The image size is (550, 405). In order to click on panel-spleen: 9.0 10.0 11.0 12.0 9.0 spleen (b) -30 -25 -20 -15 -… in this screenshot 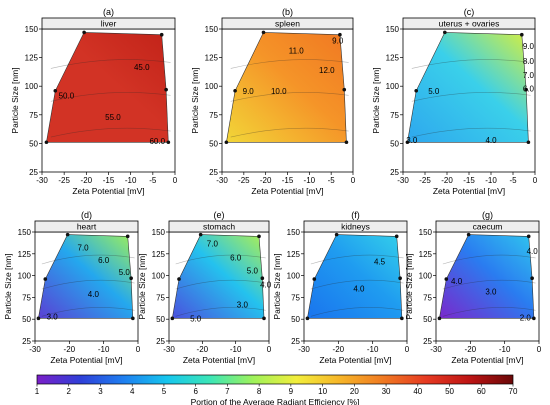, I will do `click(273, 101)`.